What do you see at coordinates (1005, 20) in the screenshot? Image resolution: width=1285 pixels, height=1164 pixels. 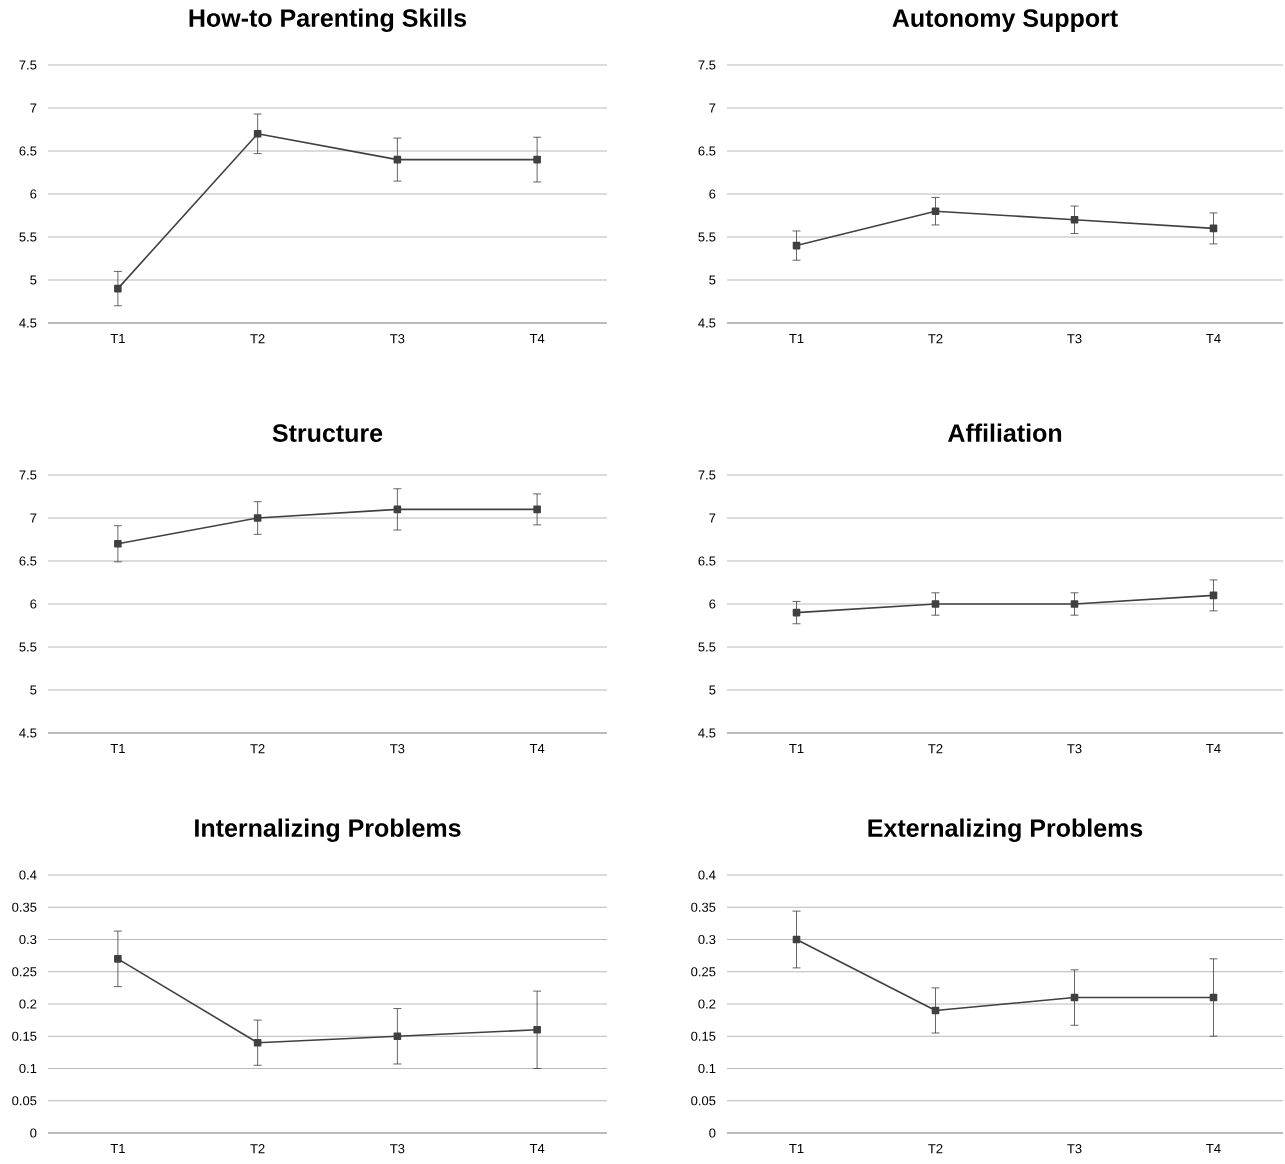 I see `chart-title: Autonomy Support` at bounding box center [1005, 20].